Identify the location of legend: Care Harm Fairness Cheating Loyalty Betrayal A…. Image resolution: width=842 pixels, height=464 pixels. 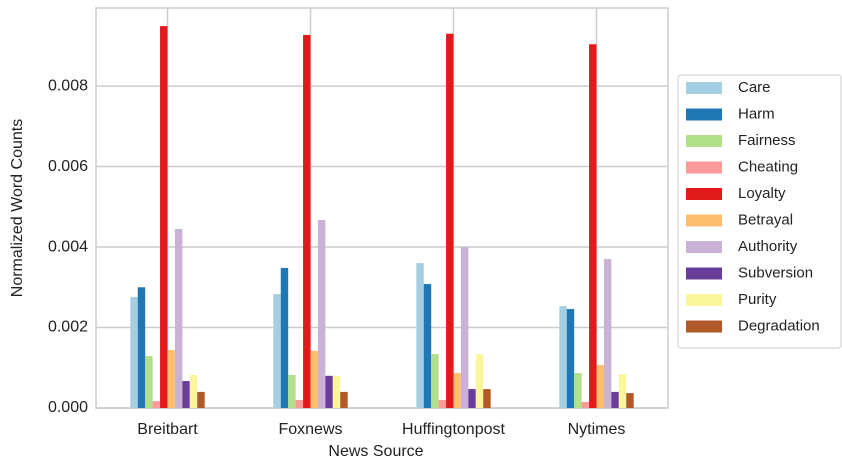
(759, 211).